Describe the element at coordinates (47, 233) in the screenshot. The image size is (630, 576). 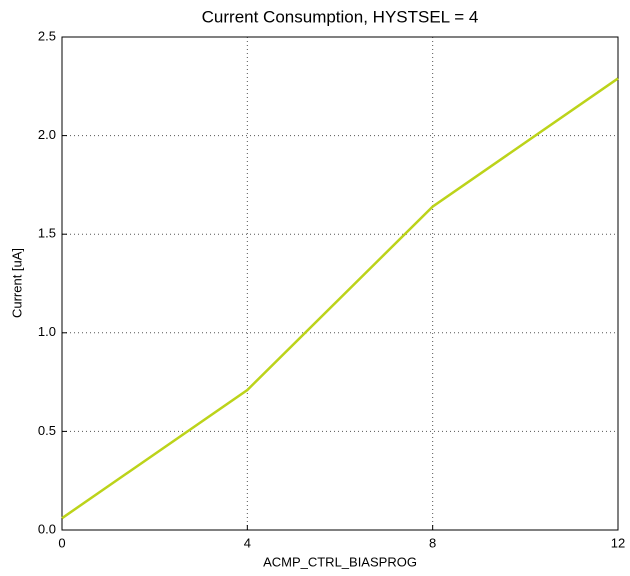
I see `y-tick-label: 1.5` at that location.